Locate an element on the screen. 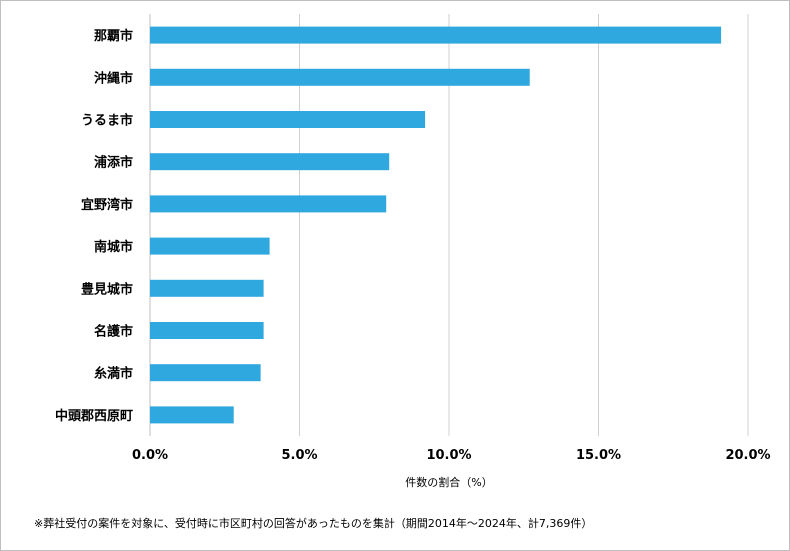  x-tick-label: 20.0% is located at coordinates (747, 455).